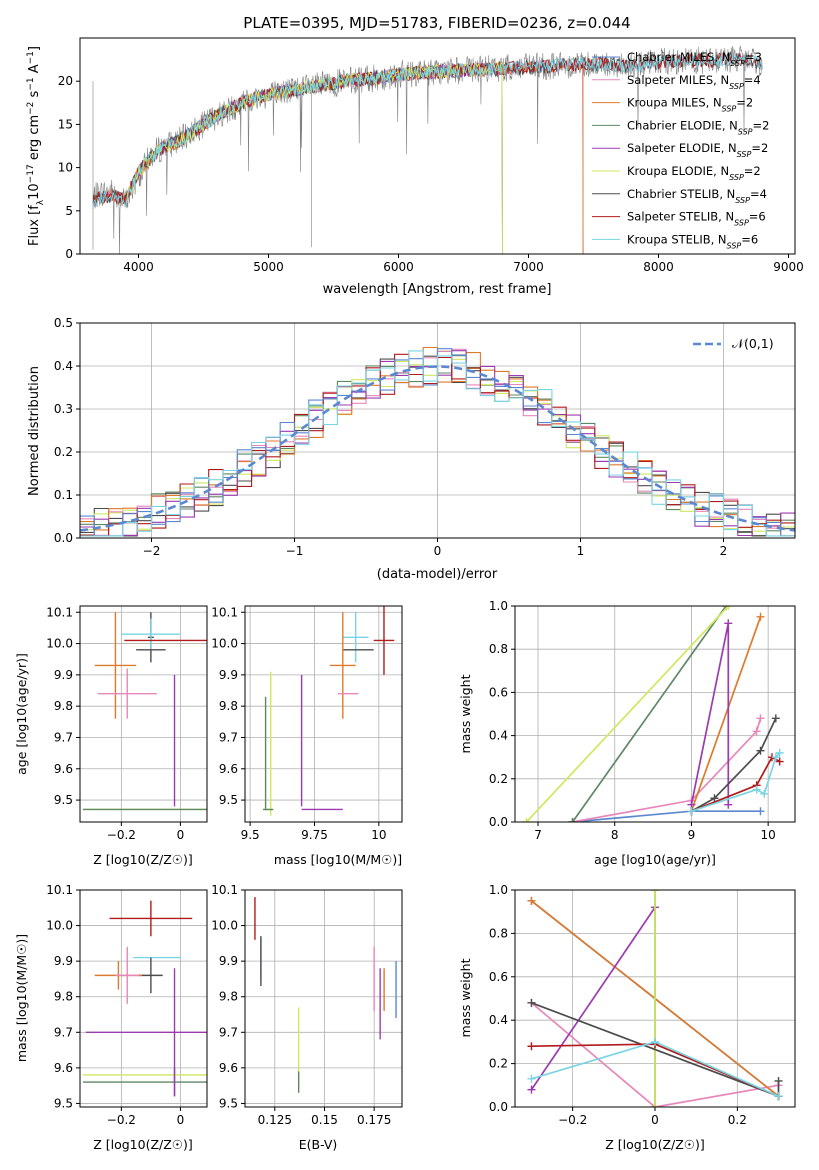 The image size is (819, 1170). What do you see at coordinates (694, 59) in the screenshot?
I see `legend-label: Chabrier MILES, NSSP=3` at bounding box center [694, 59].